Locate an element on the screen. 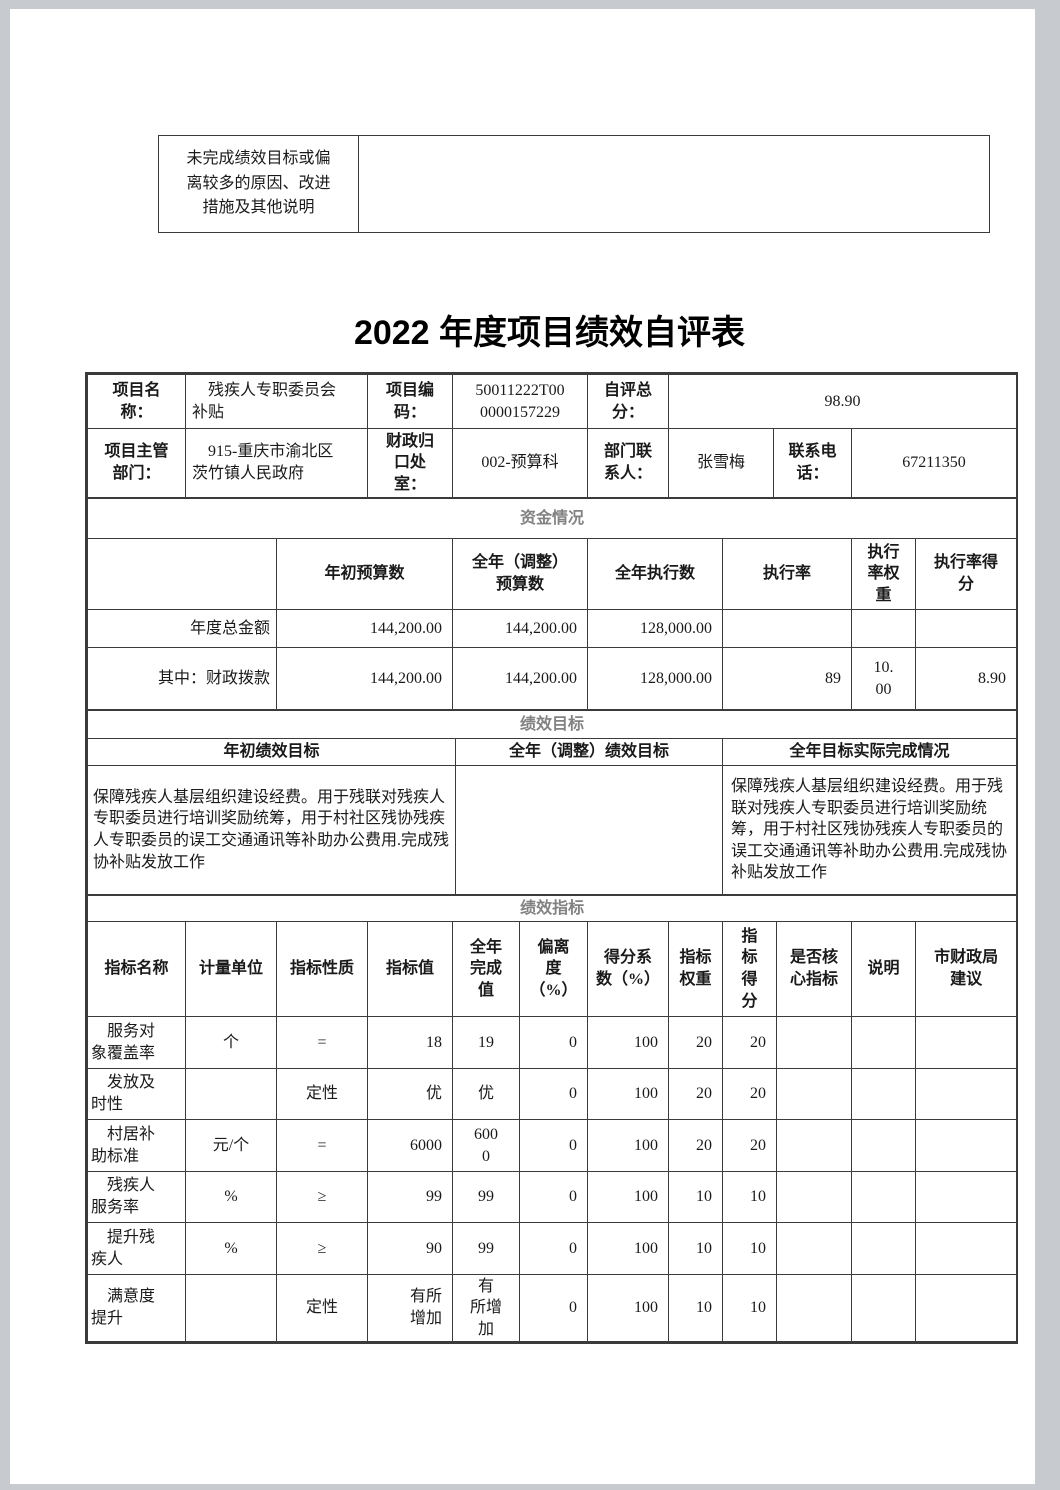 The height and width of the screenshot is (1490, 1060). goals-header-row: 年初绩效目标 全年（调整）绩效目标 全年目标实际完成情况 is located at coordinates (552, 752).